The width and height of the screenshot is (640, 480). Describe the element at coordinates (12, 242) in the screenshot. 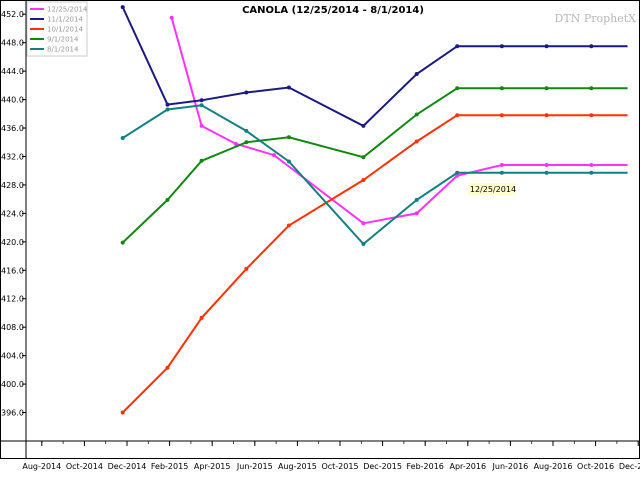

I see `y-tick-label: 420.0` at that location.